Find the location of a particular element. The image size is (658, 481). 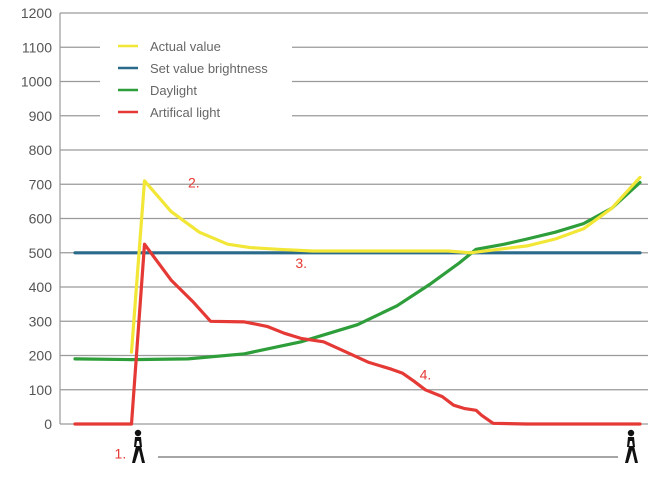

legend-label: Actual value is located at coordinates (185, 46).